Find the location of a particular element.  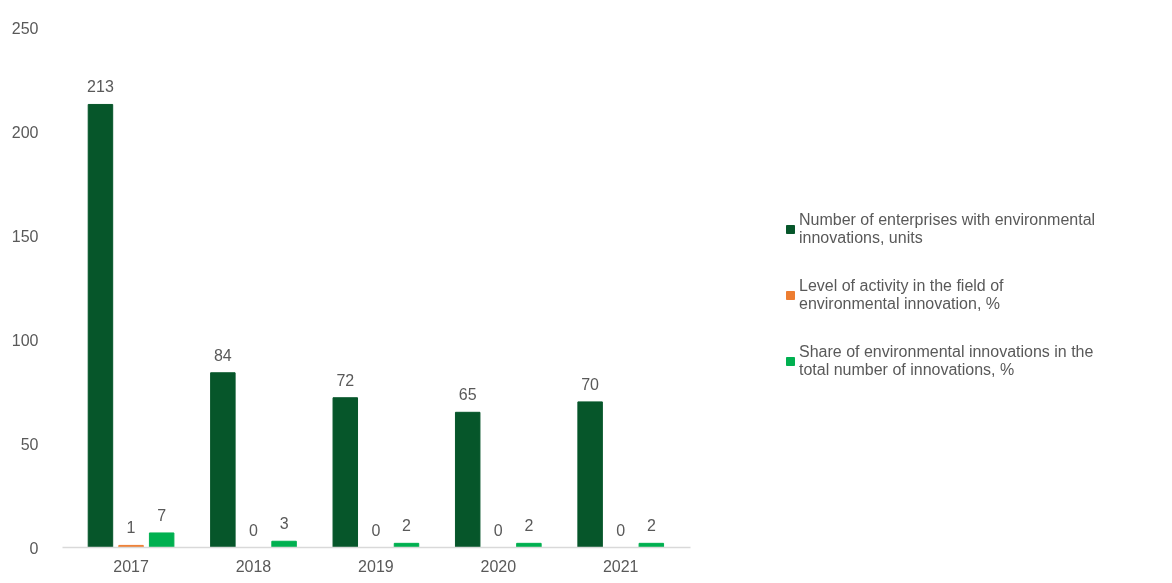

data-label: 1 is located at coordinates (131, 528).